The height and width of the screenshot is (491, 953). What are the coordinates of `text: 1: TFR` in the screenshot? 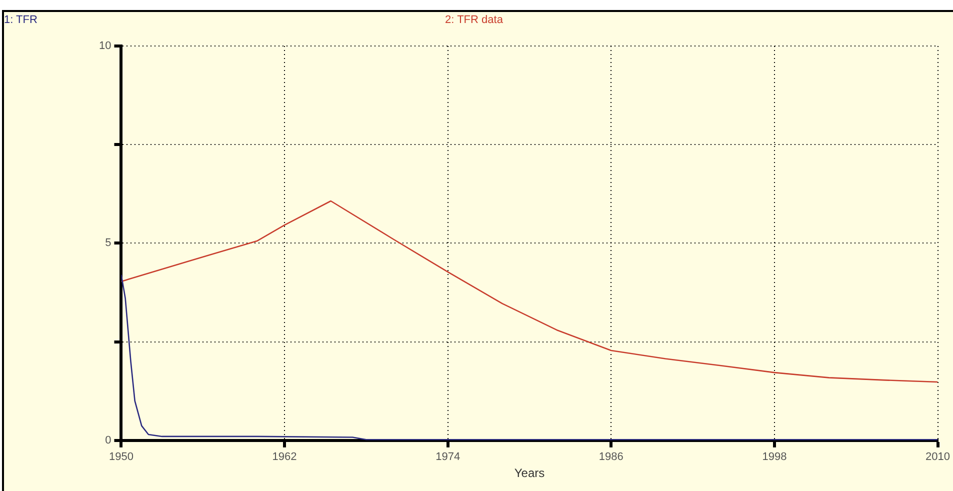 It's located at (21, 20).